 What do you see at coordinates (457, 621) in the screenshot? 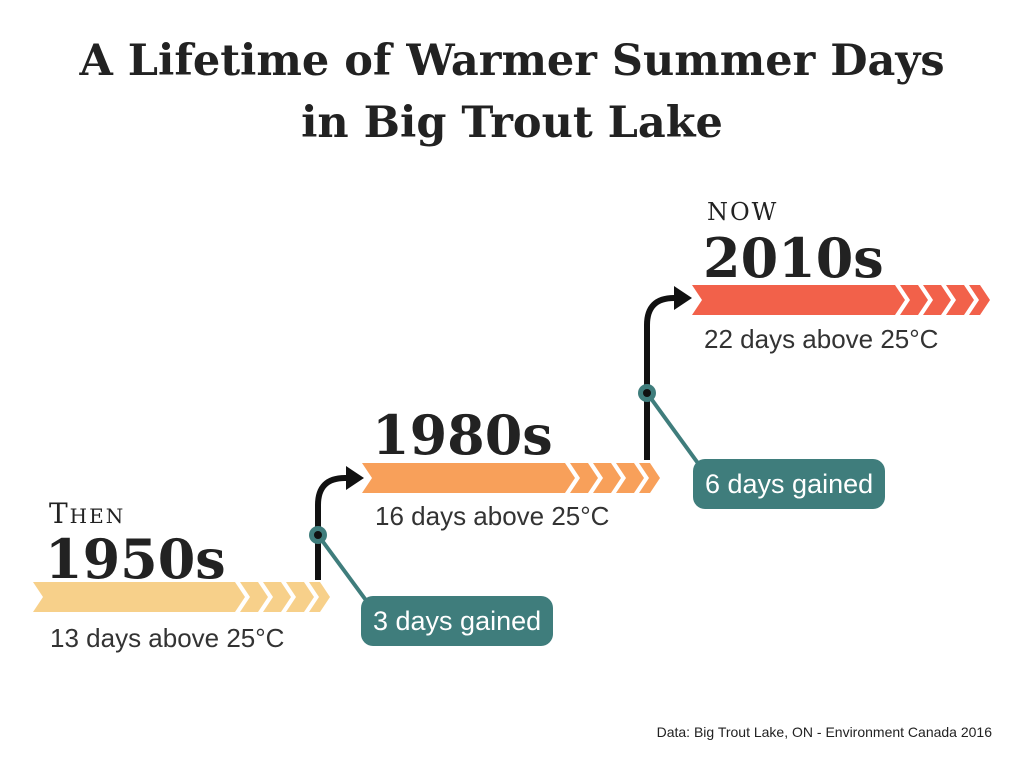
I see `gain-badge-3-days: 3 days gained` at bounding box center [457, 621].